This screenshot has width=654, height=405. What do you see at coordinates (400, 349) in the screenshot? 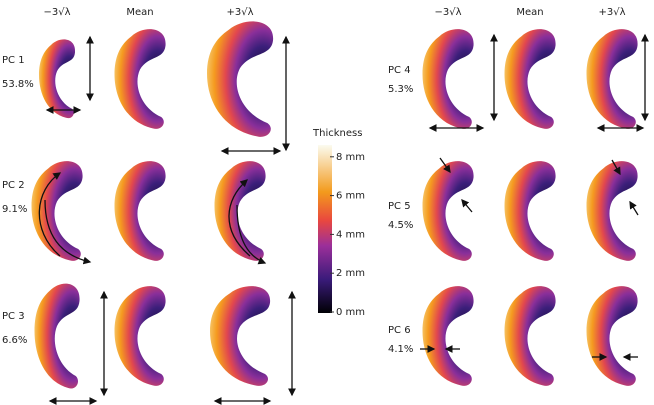
I see `variance-label: 4.1%` at bounding box center [400, 349].